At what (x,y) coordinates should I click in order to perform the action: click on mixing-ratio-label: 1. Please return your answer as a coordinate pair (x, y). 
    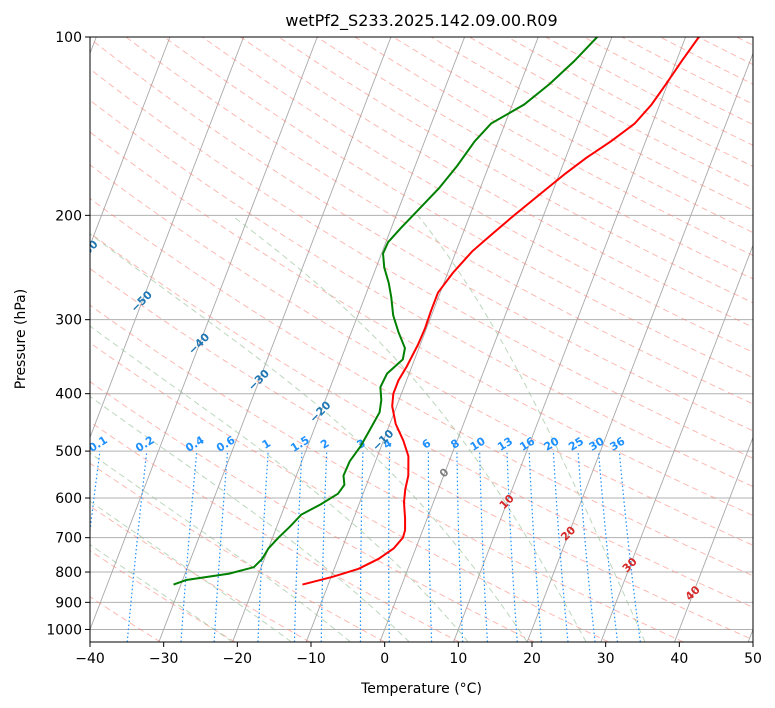
    Looking at the image, I should click on (266, 444).